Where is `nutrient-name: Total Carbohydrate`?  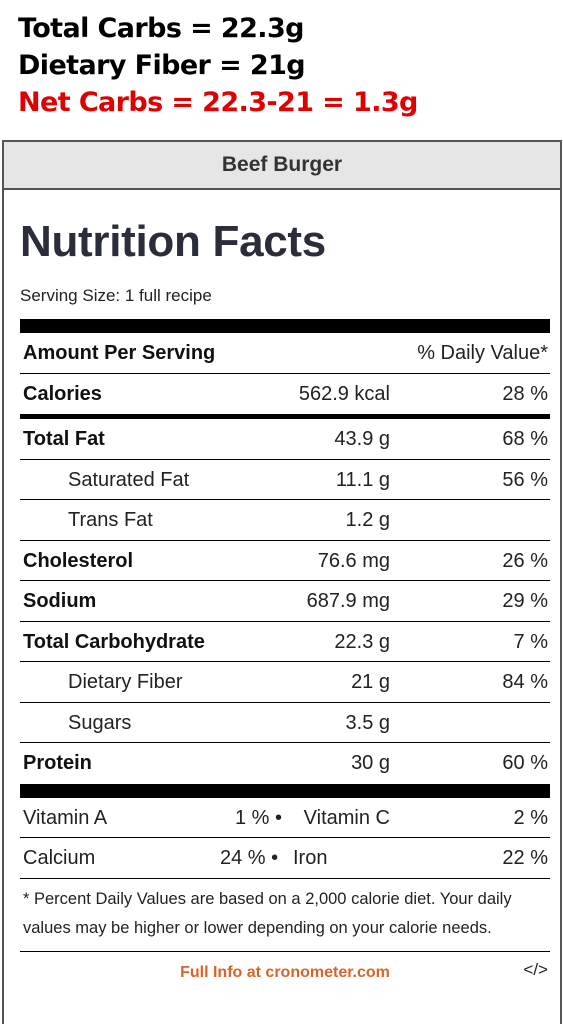 nutrient-name: Total Carbohydrate is located at coordinates (114, 641).